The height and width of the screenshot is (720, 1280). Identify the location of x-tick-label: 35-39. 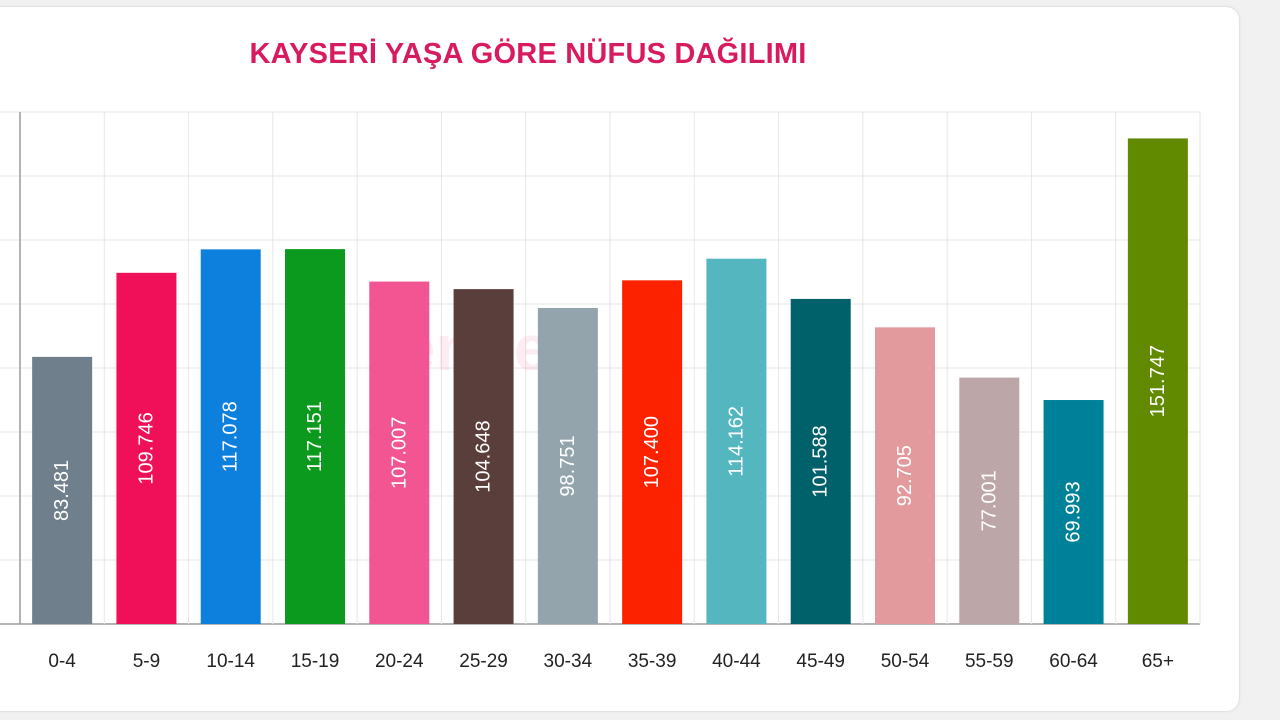
(652, 661).